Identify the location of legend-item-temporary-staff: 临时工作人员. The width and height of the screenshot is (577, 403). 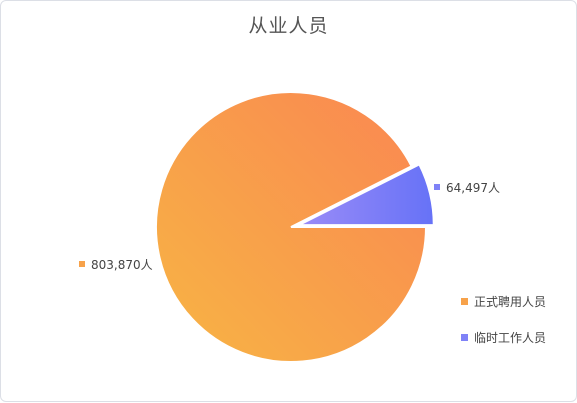
(503, 338).